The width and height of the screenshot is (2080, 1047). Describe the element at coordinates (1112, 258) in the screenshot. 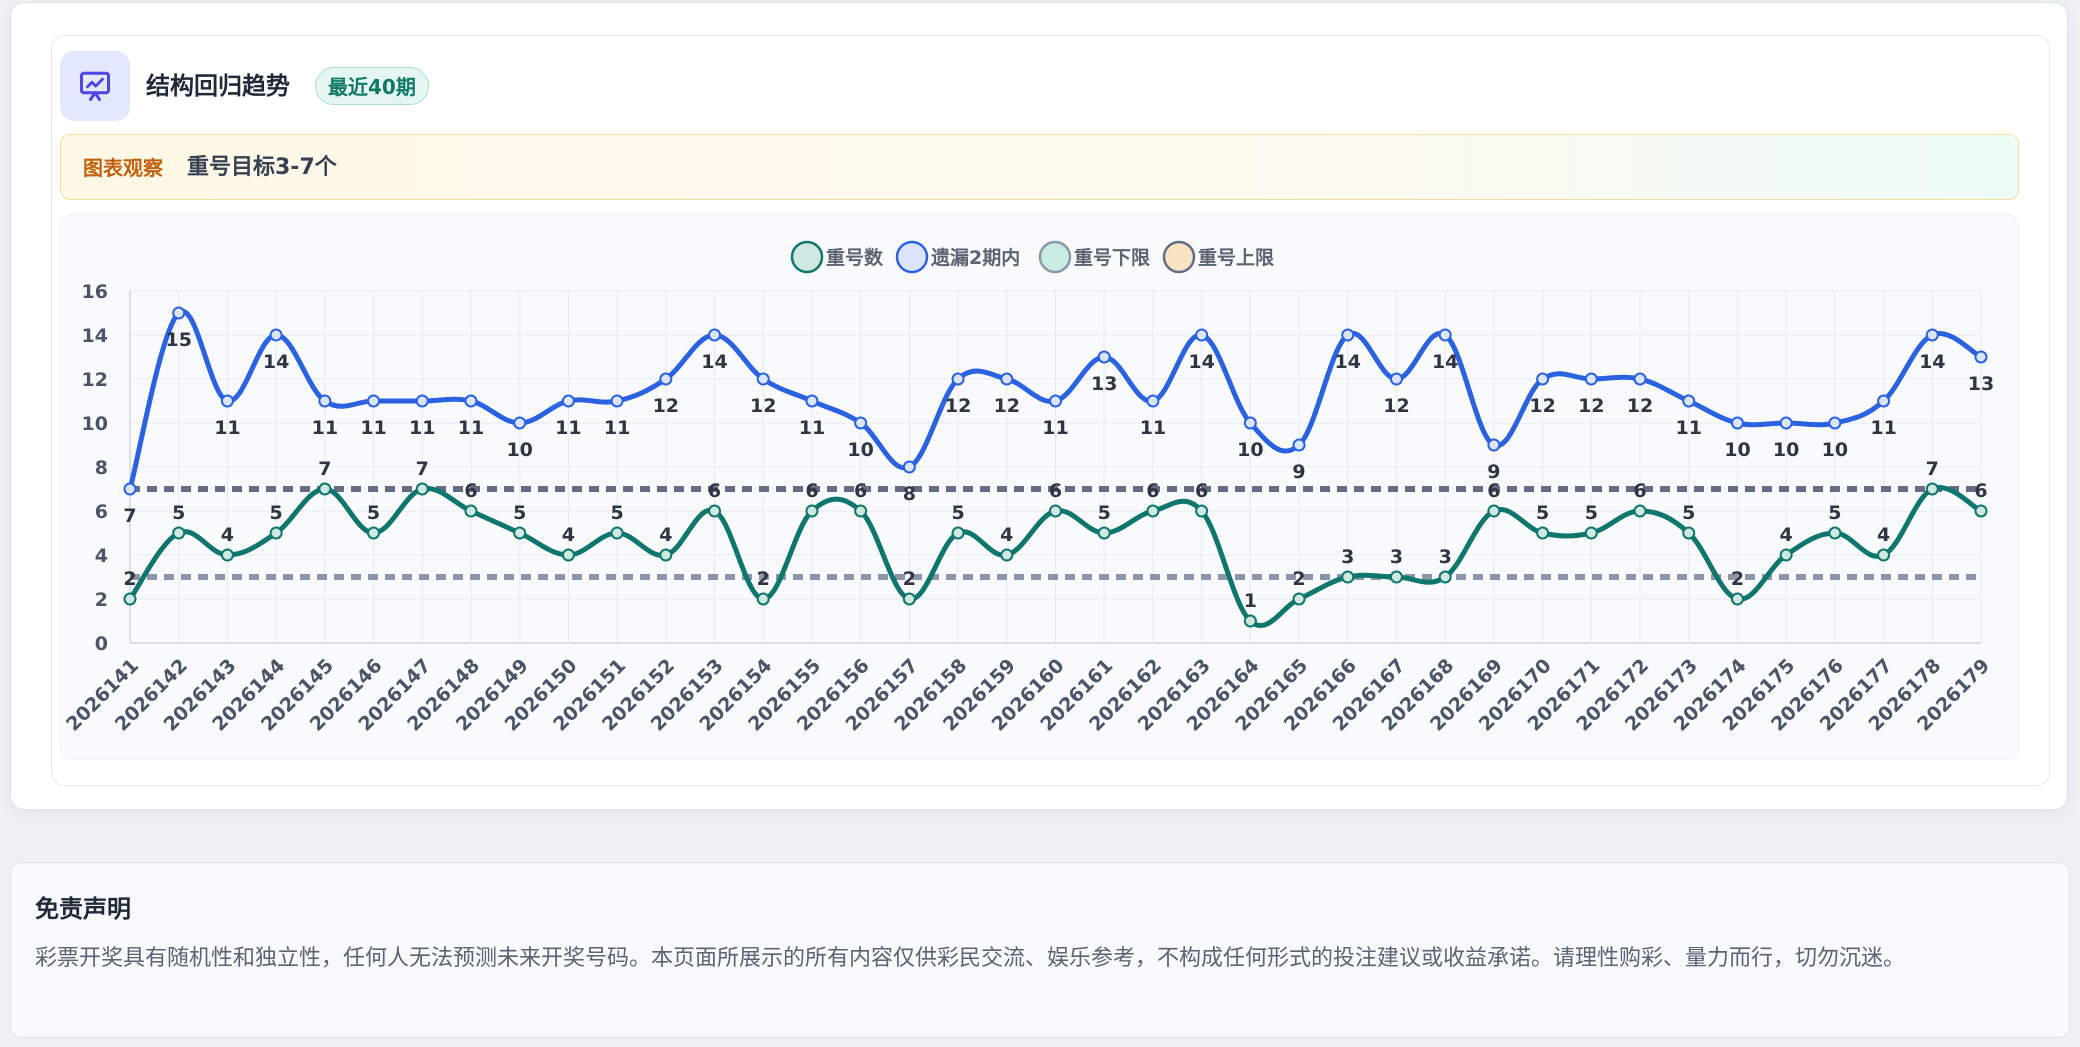

I see `legend-label: 重号下限` at that location.